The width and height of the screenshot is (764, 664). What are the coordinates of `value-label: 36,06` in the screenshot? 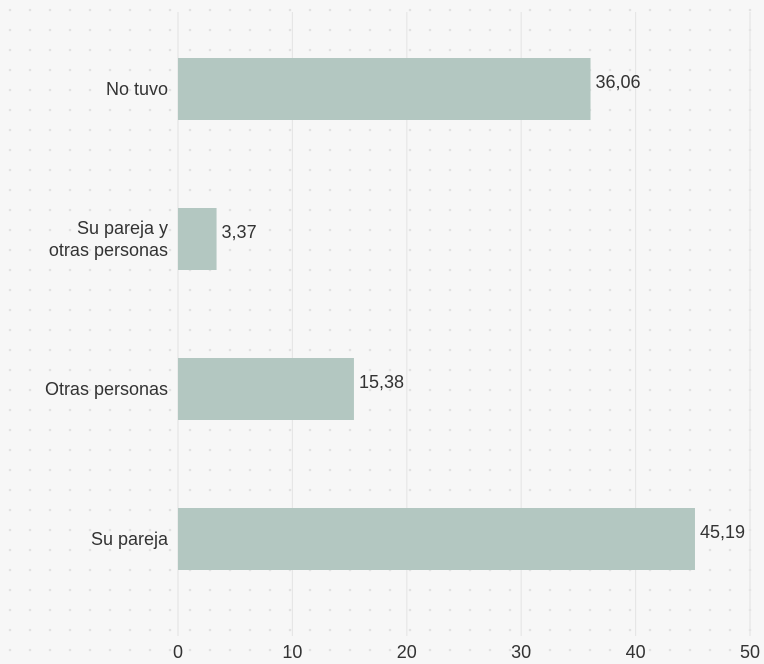 It's located at (618, 82).